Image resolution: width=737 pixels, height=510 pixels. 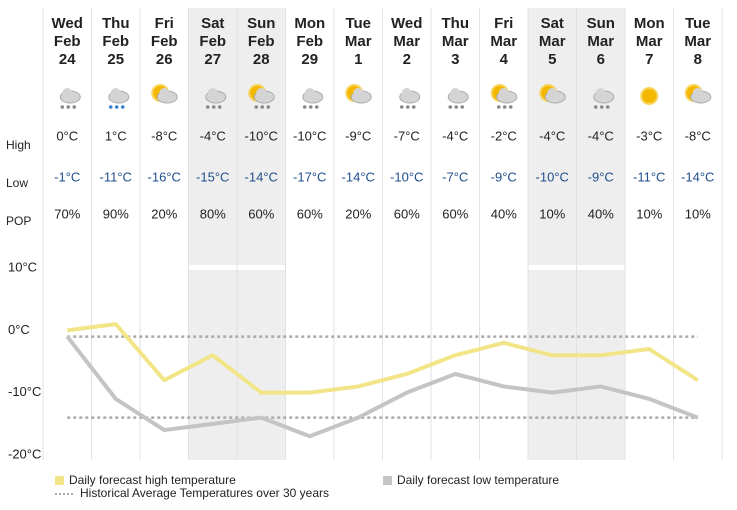 What do you see at coordinates (152, 480) in the screenshot?
I see `legend-label: Daily forecast high temperature` at bounding box center [152, 480].